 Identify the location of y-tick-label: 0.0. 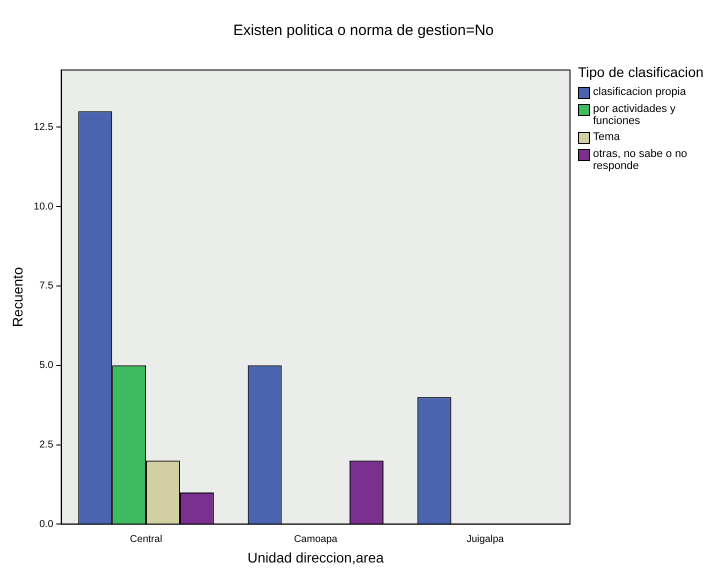
(46, 524).